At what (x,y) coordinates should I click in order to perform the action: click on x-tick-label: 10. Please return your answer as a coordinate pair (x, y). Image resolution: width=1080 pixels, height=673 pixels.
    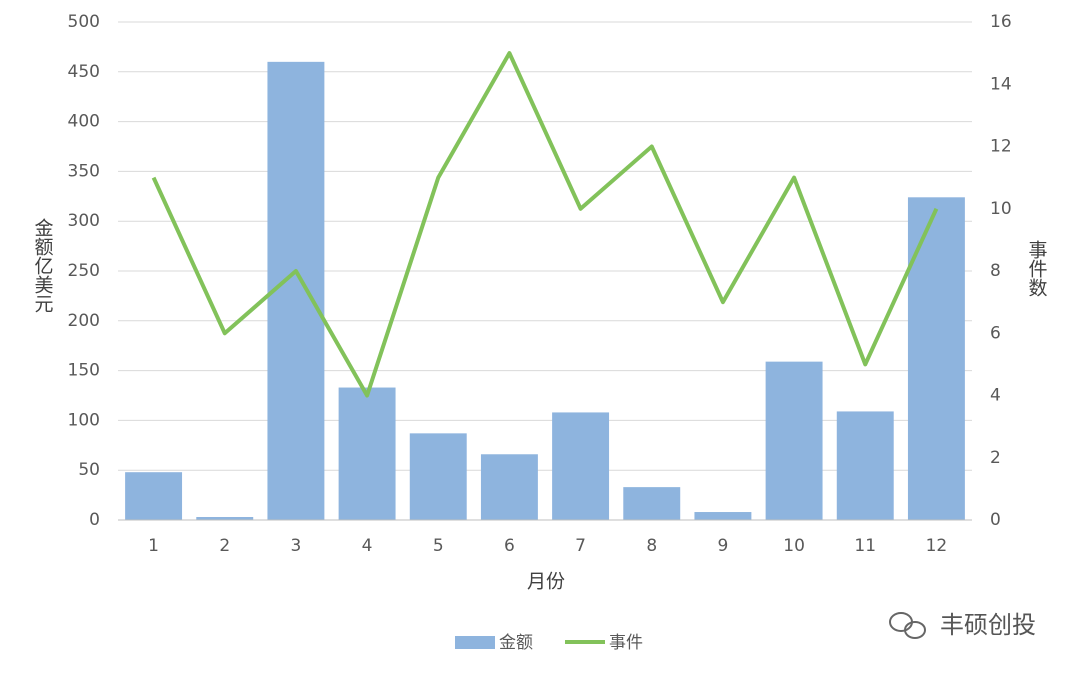
    Looking at the image, I should click on (794, 546).